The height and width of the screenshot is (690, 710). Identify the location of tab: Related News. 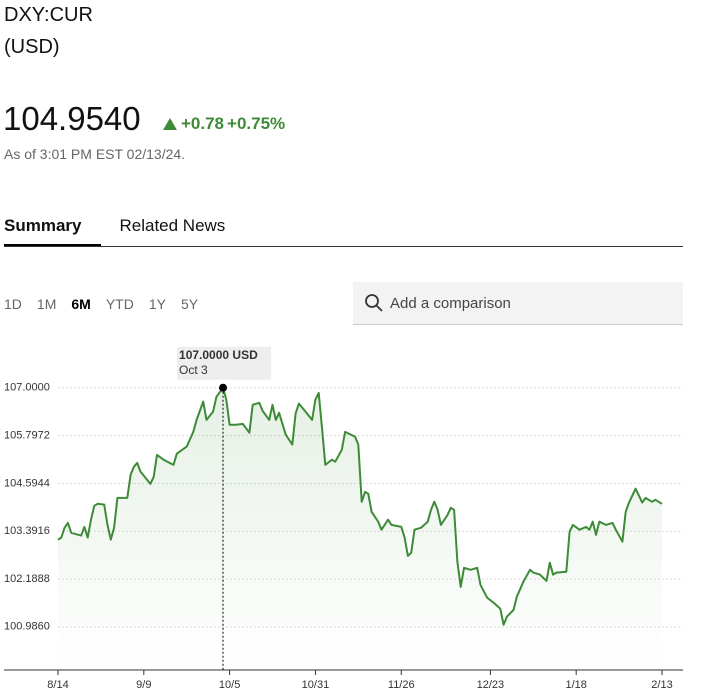
(172, 225).